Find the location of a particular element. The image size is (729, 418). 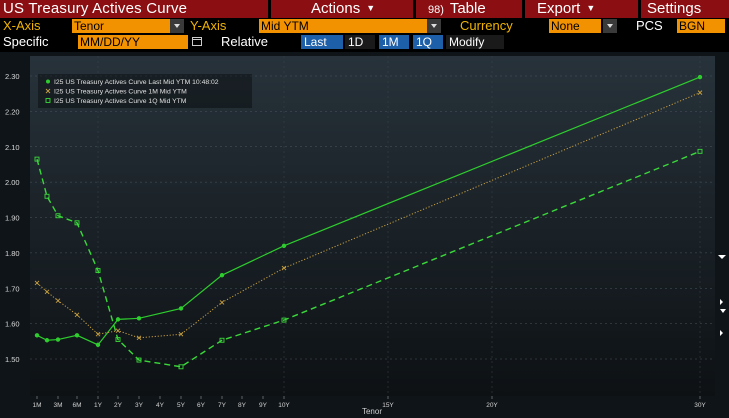

table-button: 98) Table is located at coordinates (469, 9).